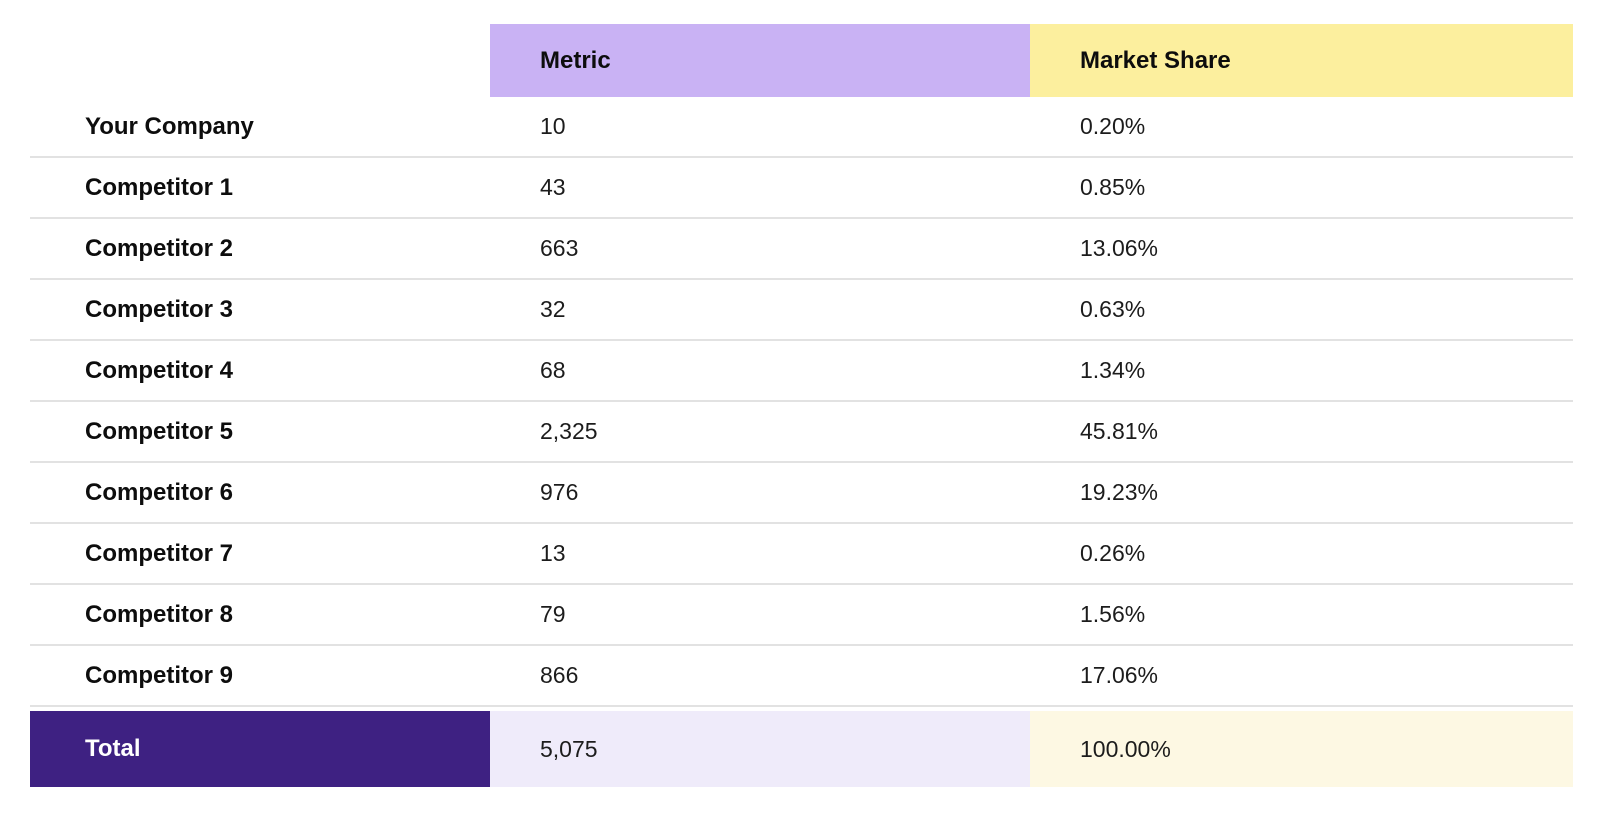 The height and width of the screenshot is (816, 1600). I want to click on table-row-competitor-4: Competitor 4 68 1.34%, so click(801, 371).